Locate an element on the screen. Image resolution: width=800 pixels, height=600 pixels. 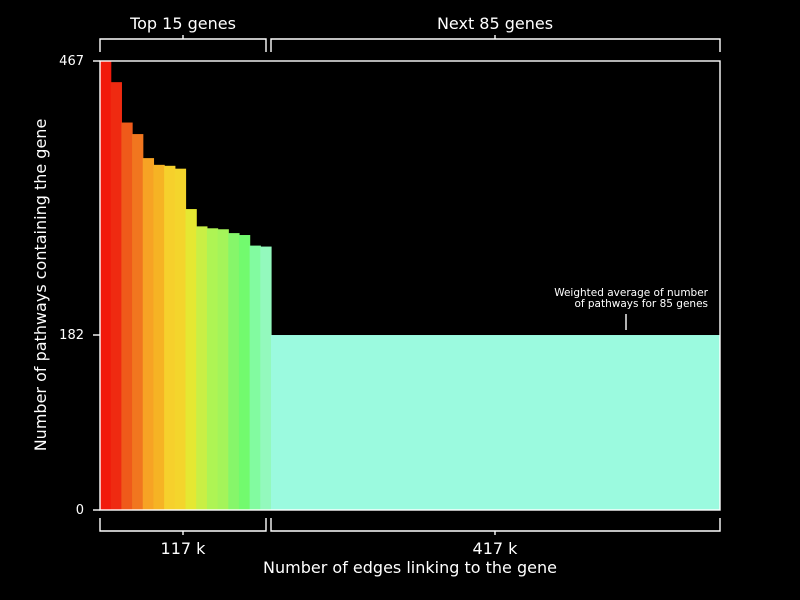
next-group-bracket is located at coordinates (495, 43).